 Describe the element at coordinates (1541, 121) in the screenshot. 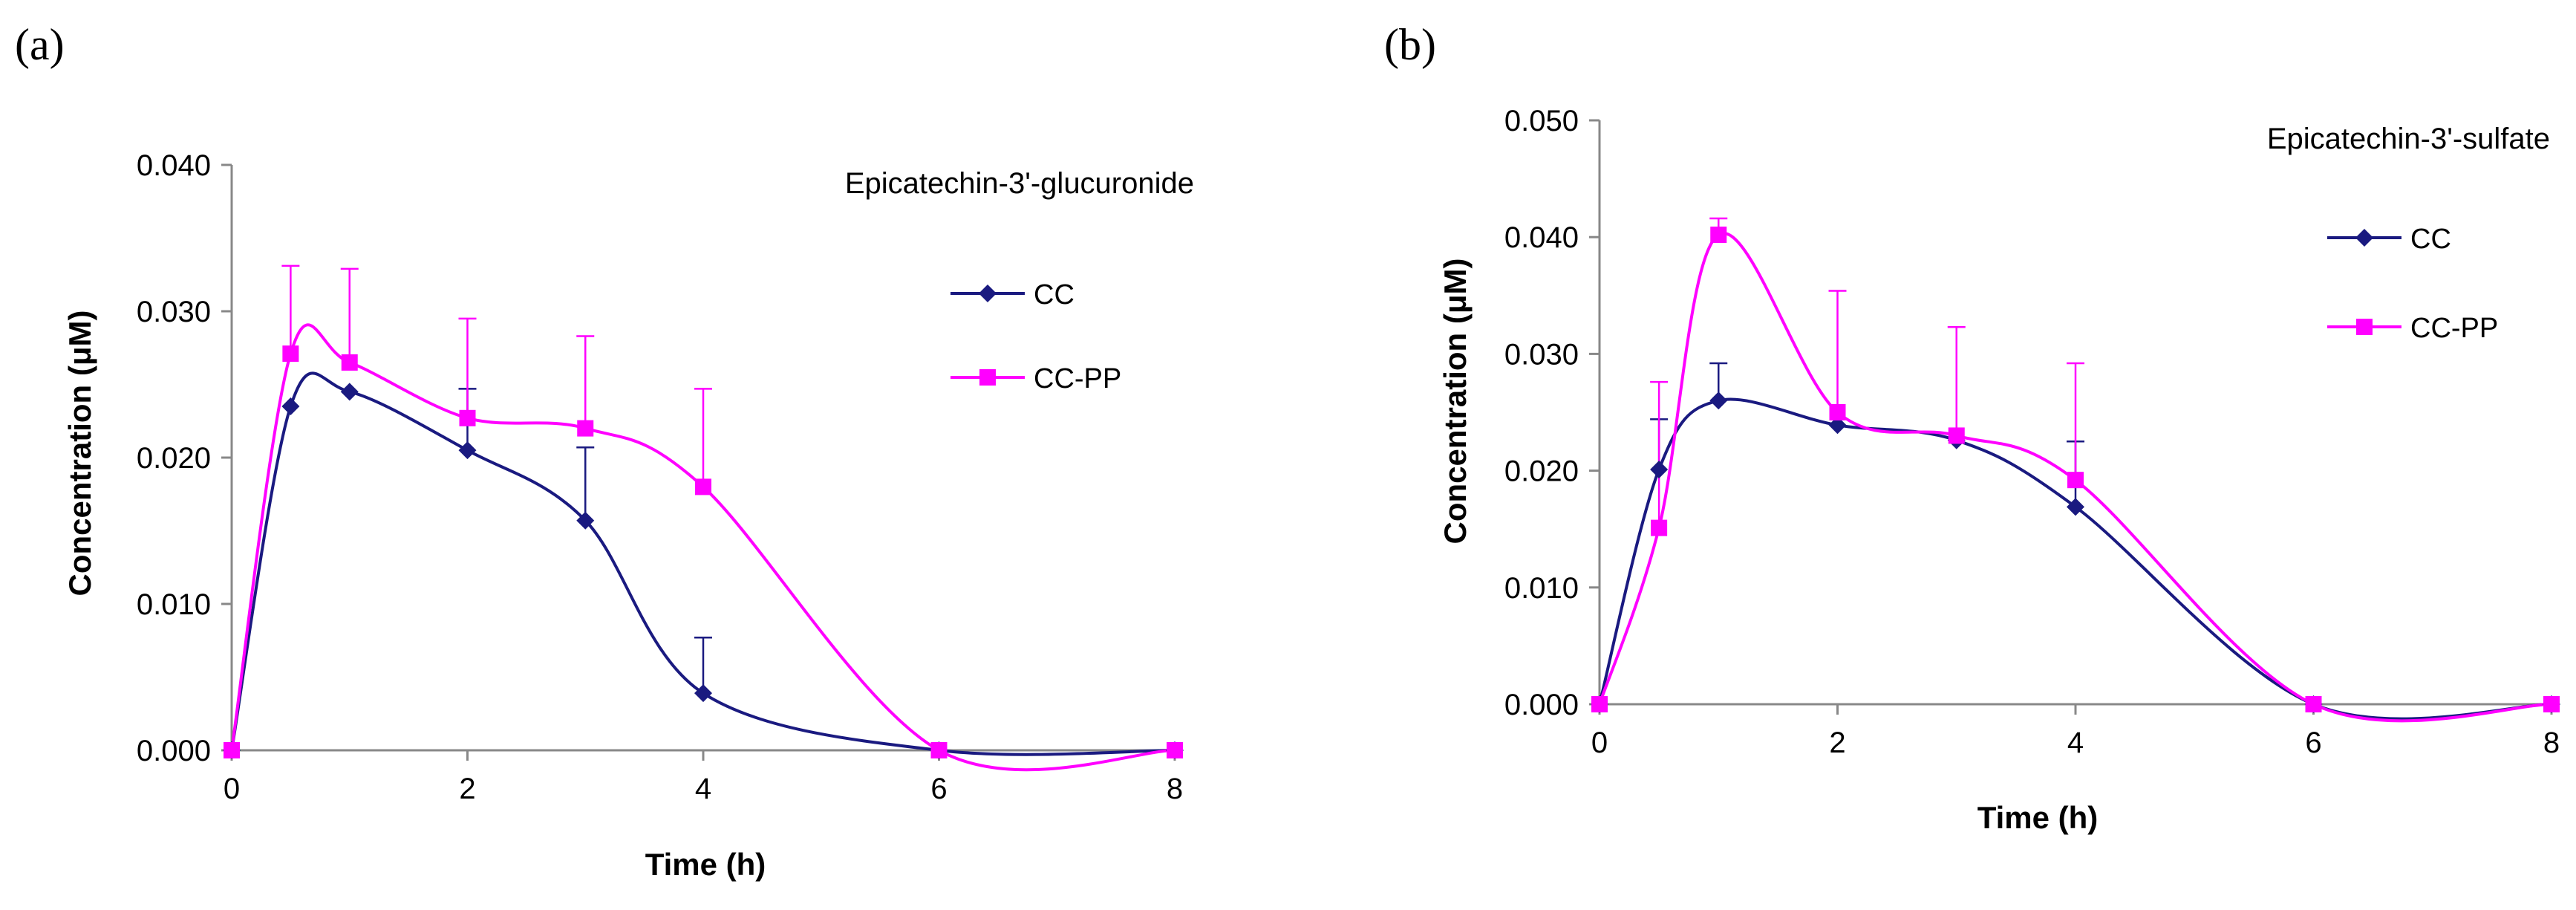

I see `y-tick-label: 0.050` at that location.